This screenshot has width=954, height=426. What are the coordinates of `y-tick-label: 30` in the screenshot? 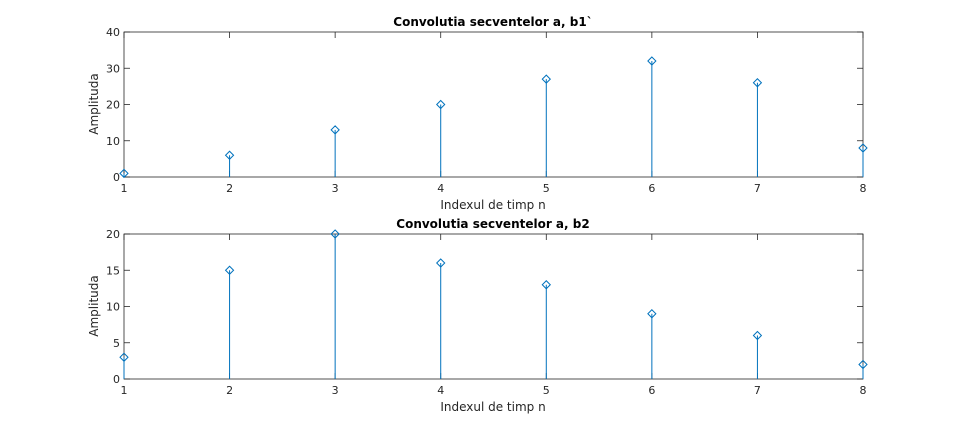 It's located at (113, 68).